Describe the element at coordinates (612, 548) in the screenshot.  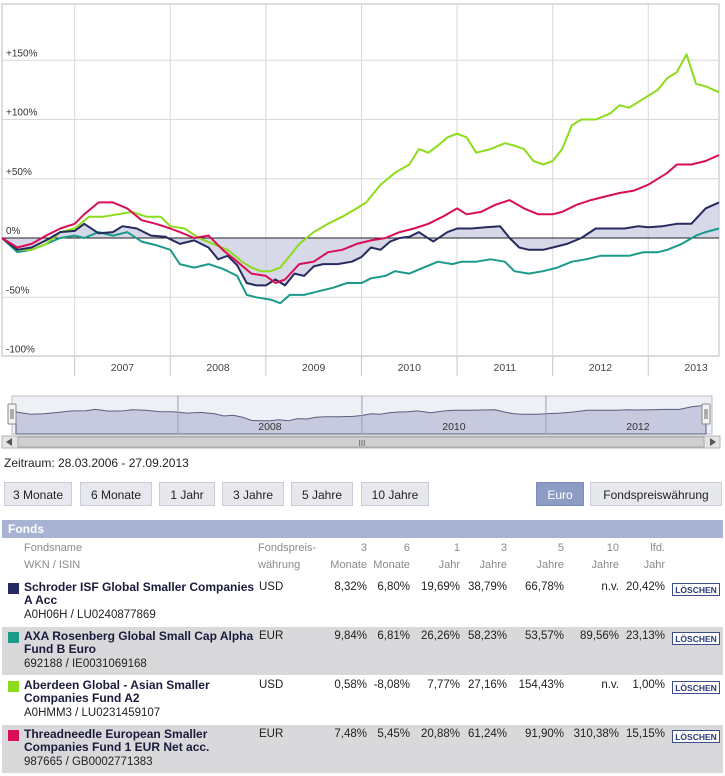
I see `header-10y: 10` at that location.